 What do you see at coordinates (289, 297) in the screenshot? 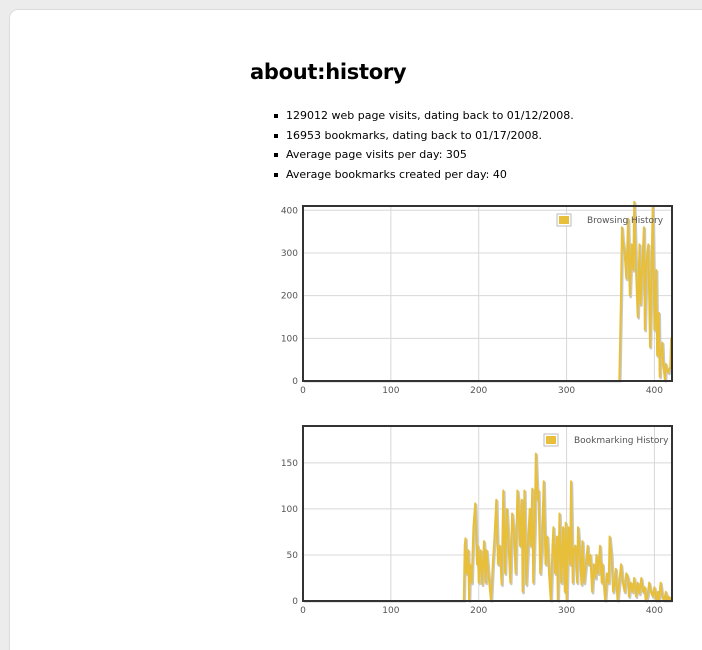
I see `y-tick-label: 200` at bounding box center [289, 297].